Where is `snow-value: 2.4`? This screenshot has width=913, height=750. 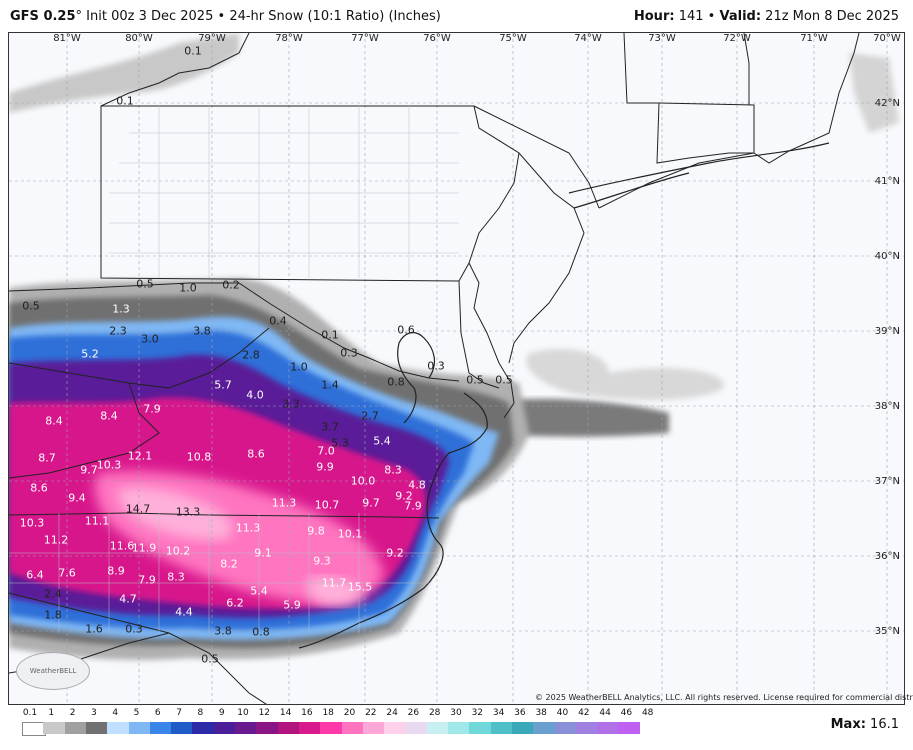
snow-value: 2.4 is located at coordinates (53, 594).